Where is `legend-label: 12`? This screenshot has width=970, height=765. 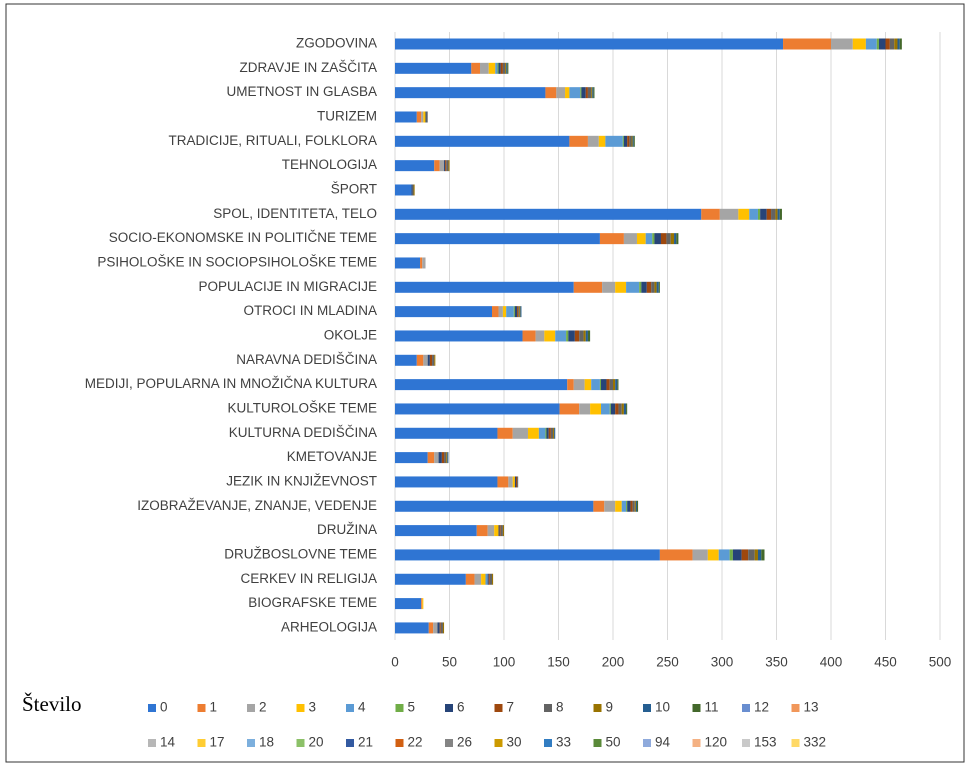 legend-label: 12 is located at coordinates (761, 707).